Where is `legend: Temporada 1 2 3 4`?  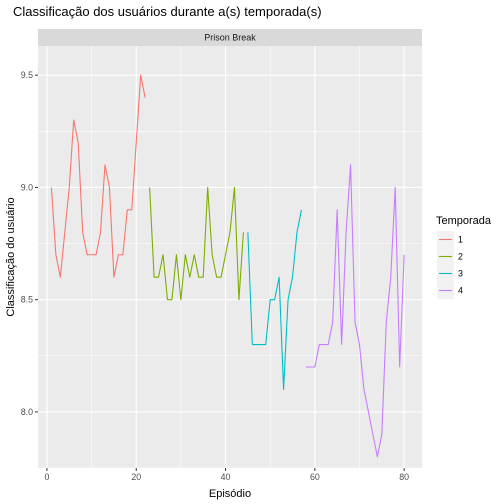
legend: Temporada 1 2 3 4 is located at coordinates (464, 257).